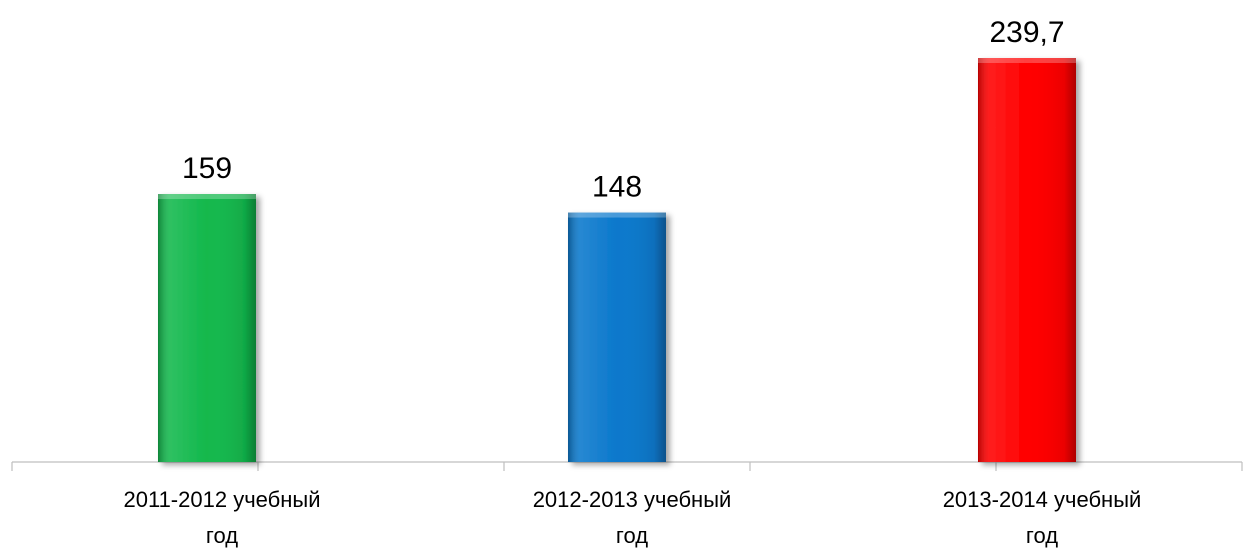  Describe the element at coordinates (222, 517) in the screenshot. I see `category-label: 2011-2012 учебный год` at that location.